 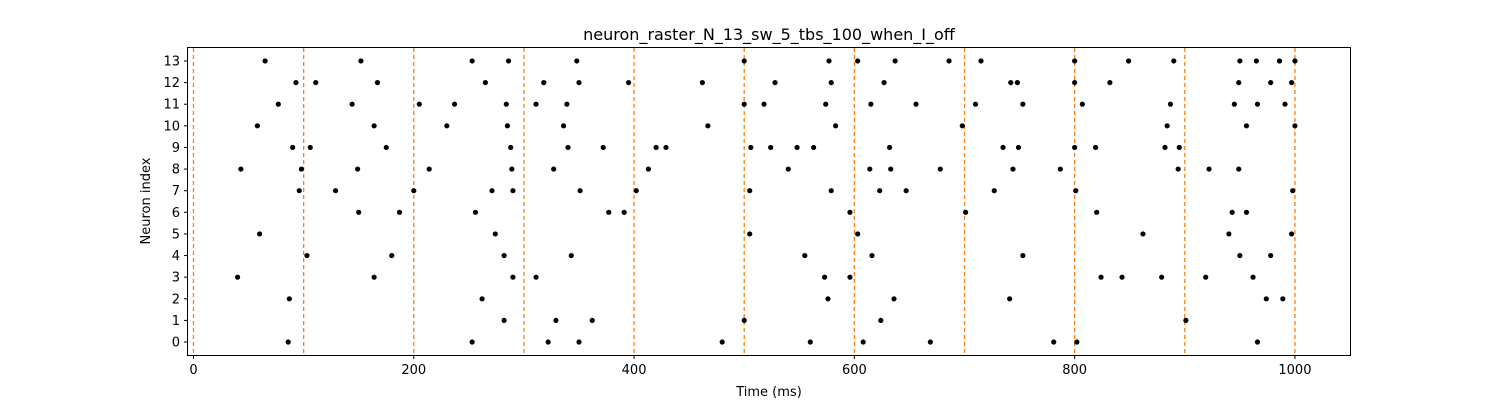 What do you see at coordinates (171, 105) in the screenshot?
I see `y-tick-label: 11` at bounding box center [171, 105].